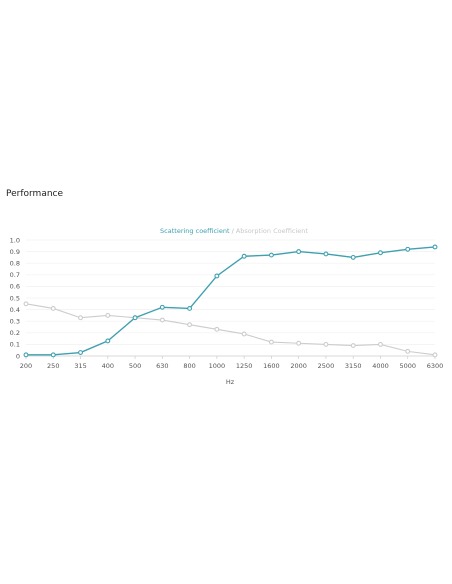  I want to click on x-tick-label: 2000, so click(298, 366).